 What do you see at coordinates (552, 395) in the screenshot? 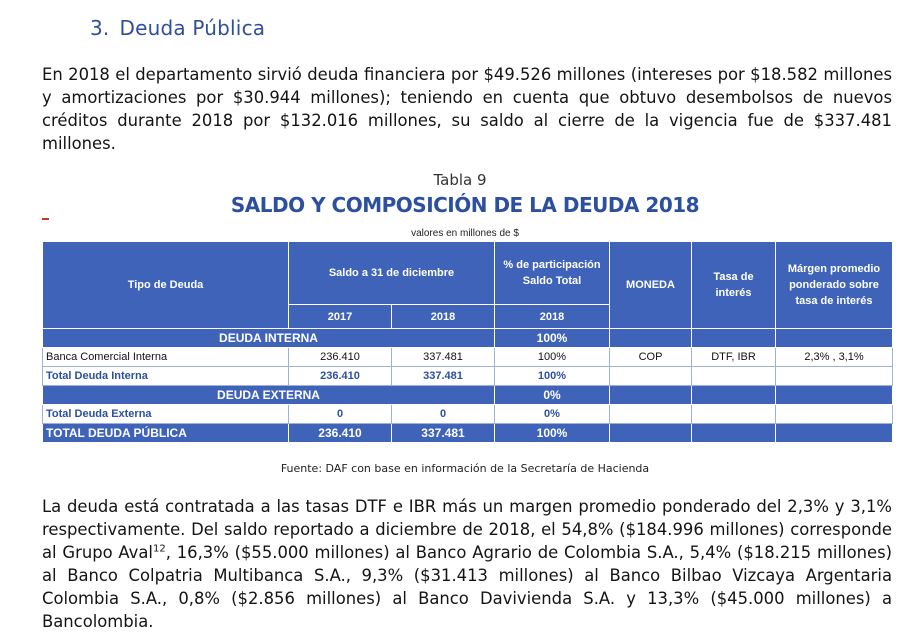
I see `section-pct: 0%` at bounding box center [552, 395].